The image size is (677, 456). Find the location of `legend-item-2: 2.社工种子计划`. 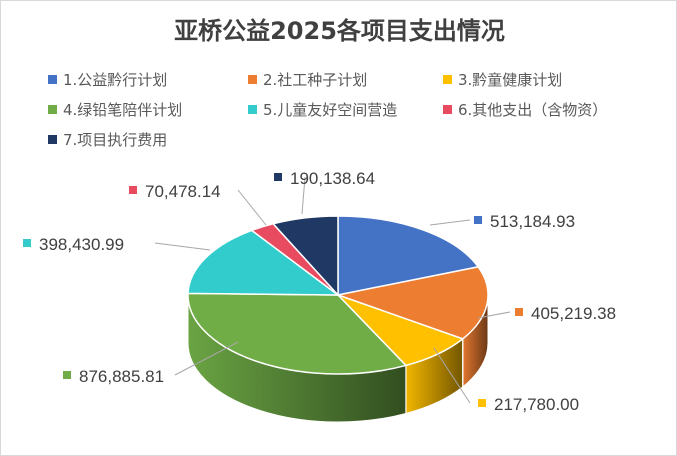

legend-item-2: 2.社工种子计划 is located at coordinates (307, 79).